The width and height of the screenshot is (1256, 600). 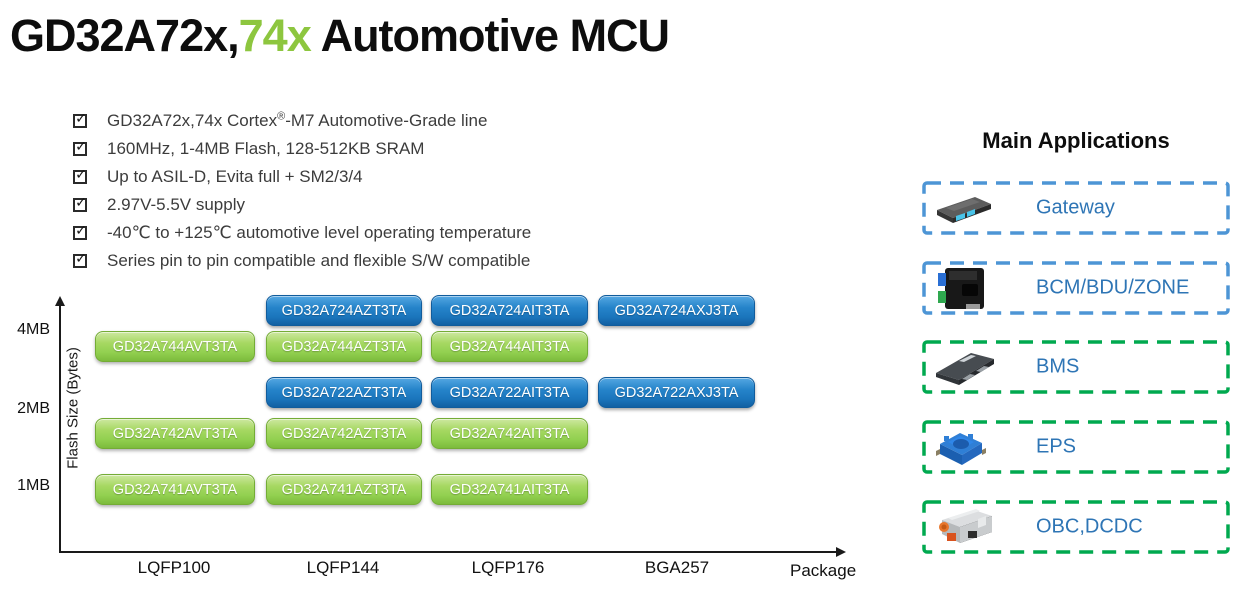 I want to click on y-tick-4mb: 4MB, so click(x=33, y=329).